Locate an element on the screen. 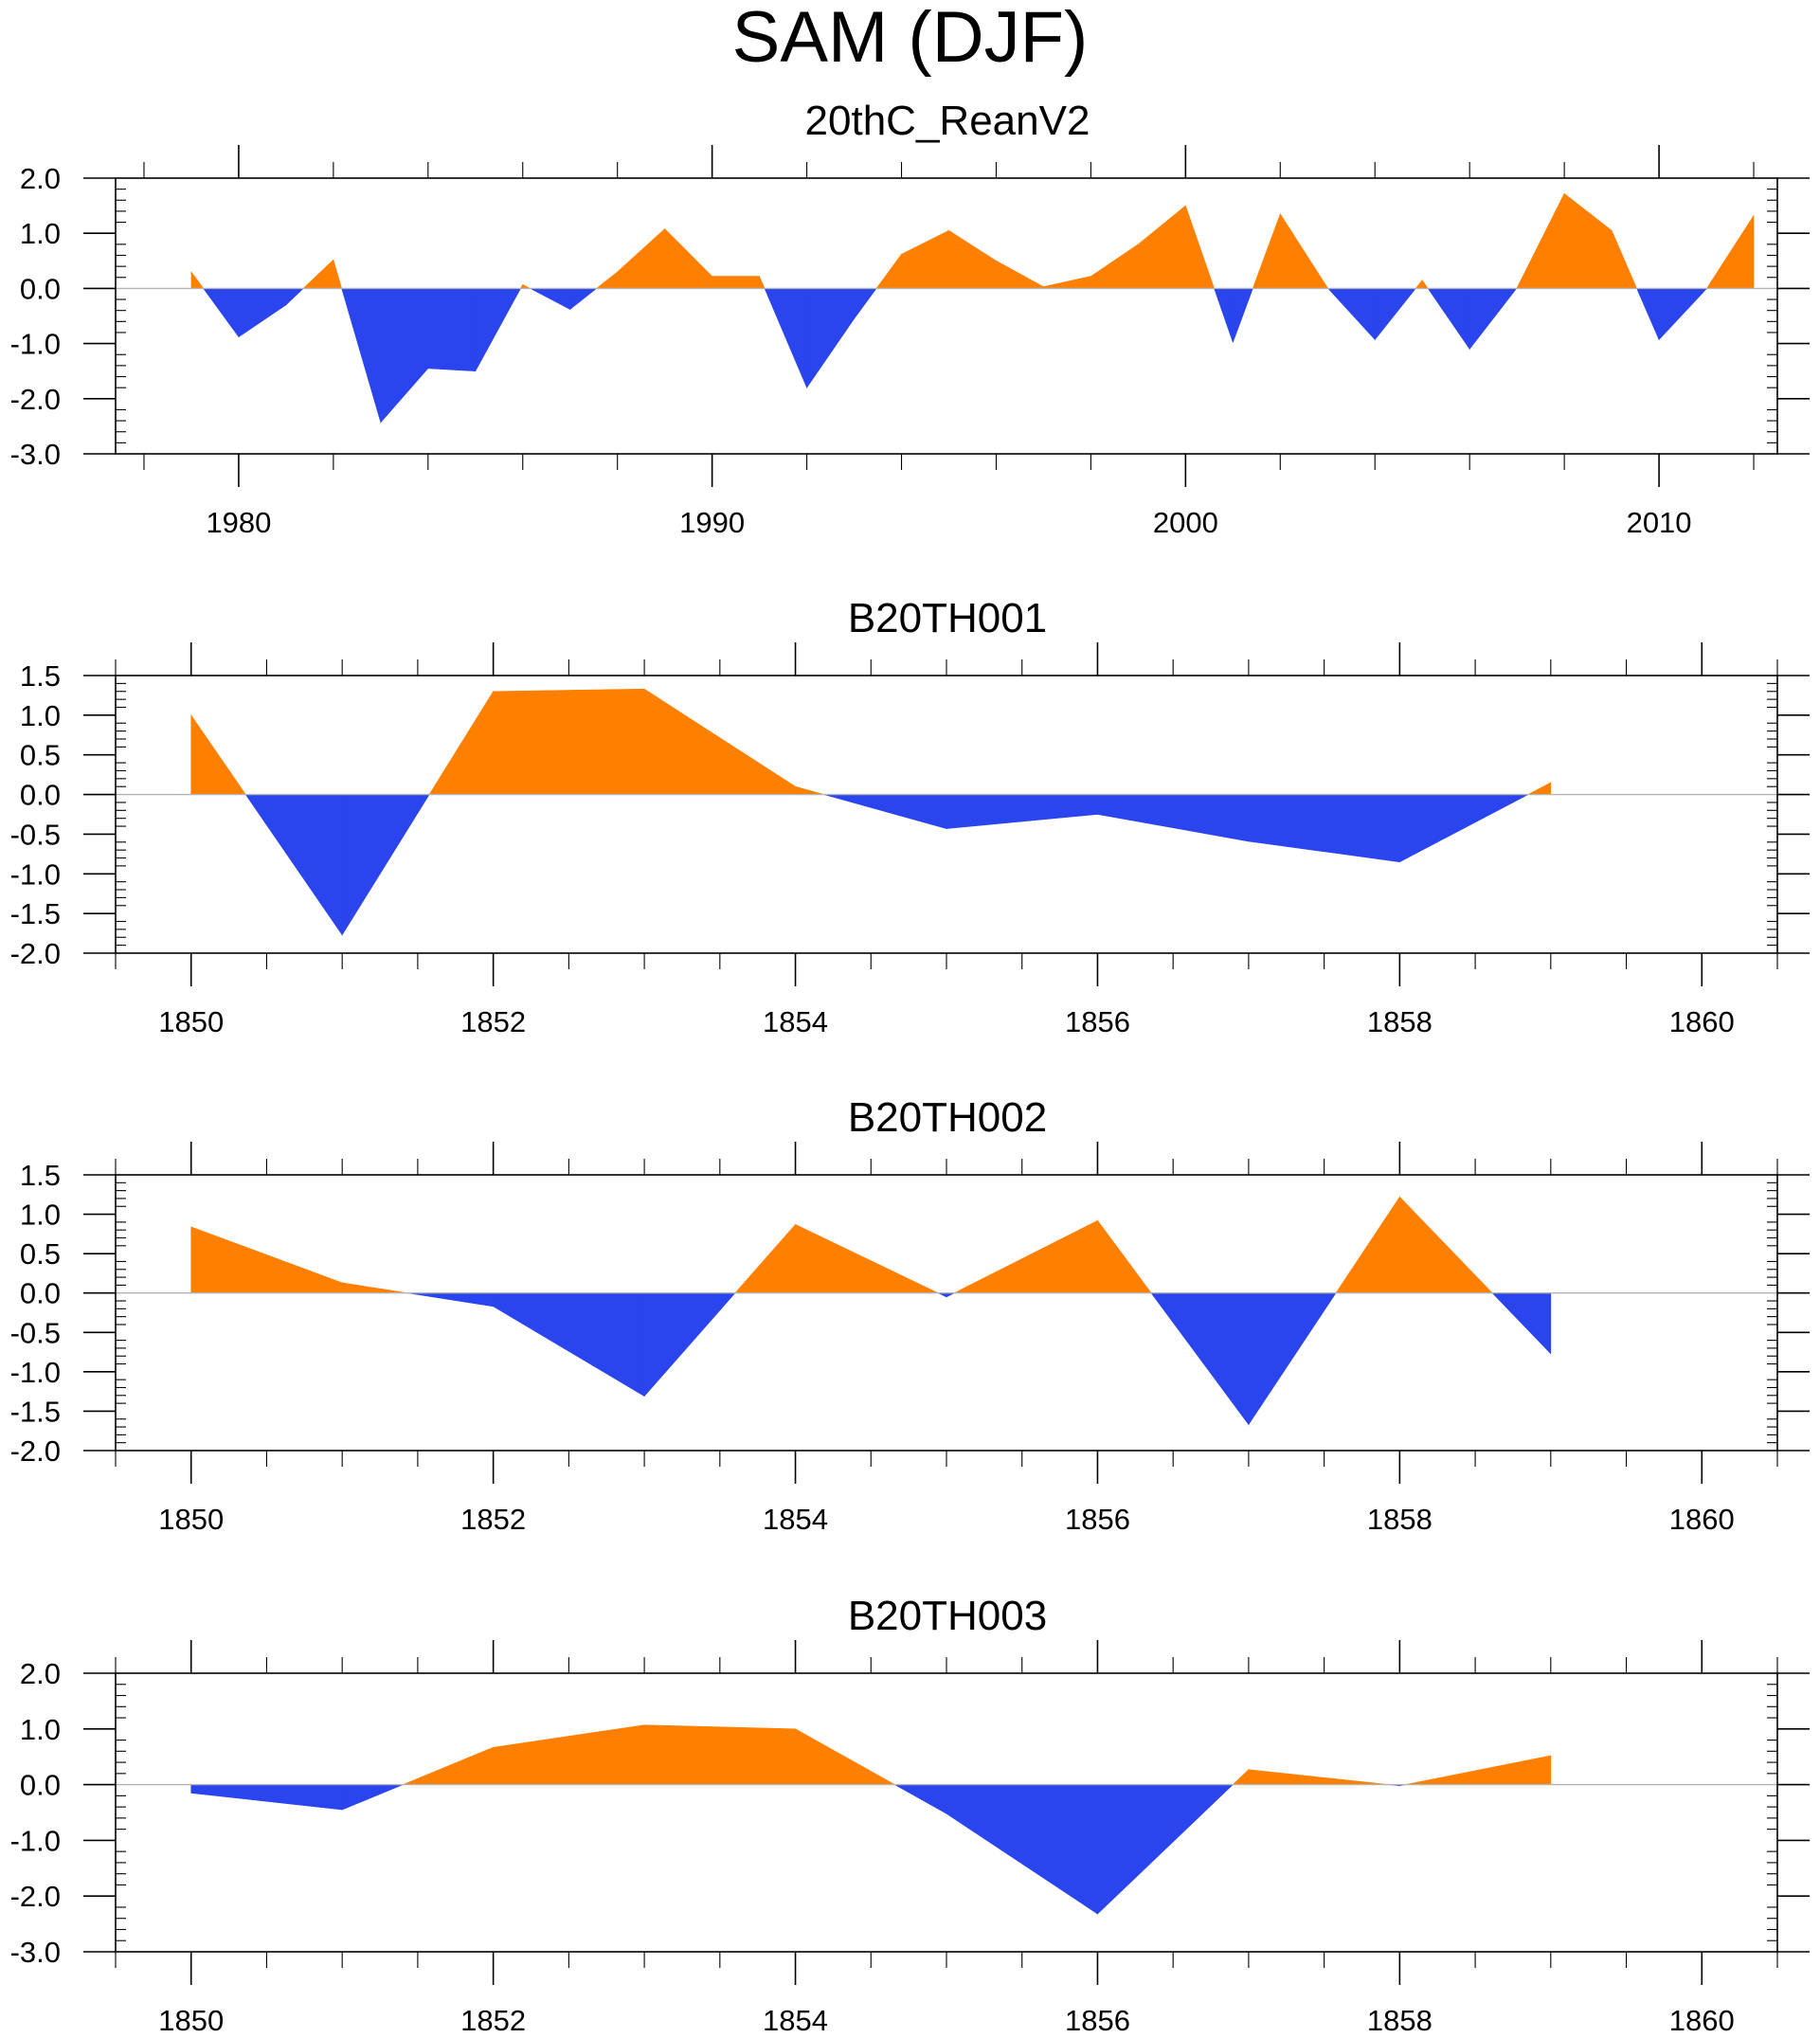 Image resolution: width=1820 pixels, height=2038 pixels. y-tick-label: -0.5 is located at coordinates (36, 834).